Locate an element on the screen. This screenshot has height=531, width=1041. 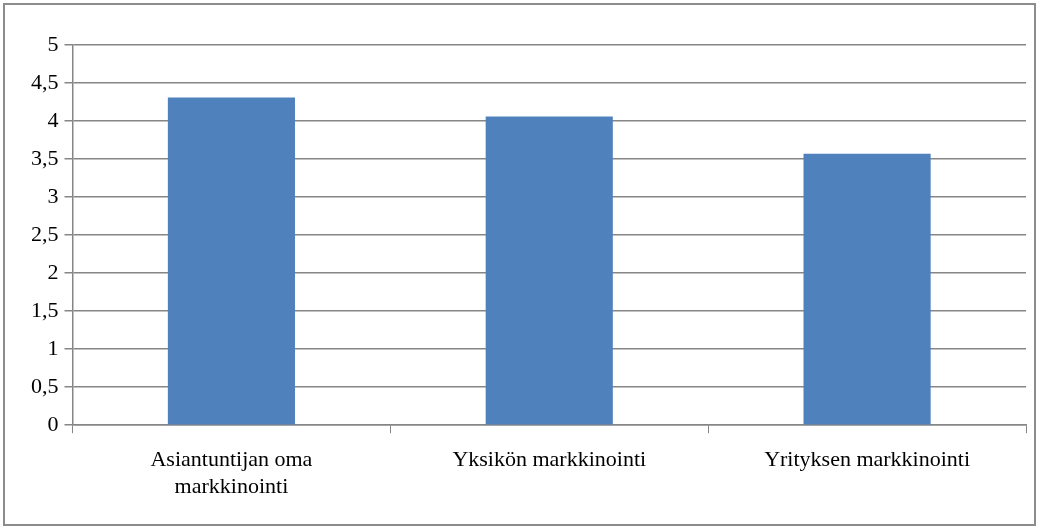
x-tick-label: Asiantuntijan oma markkinointi is located at coordinates (231, 472).